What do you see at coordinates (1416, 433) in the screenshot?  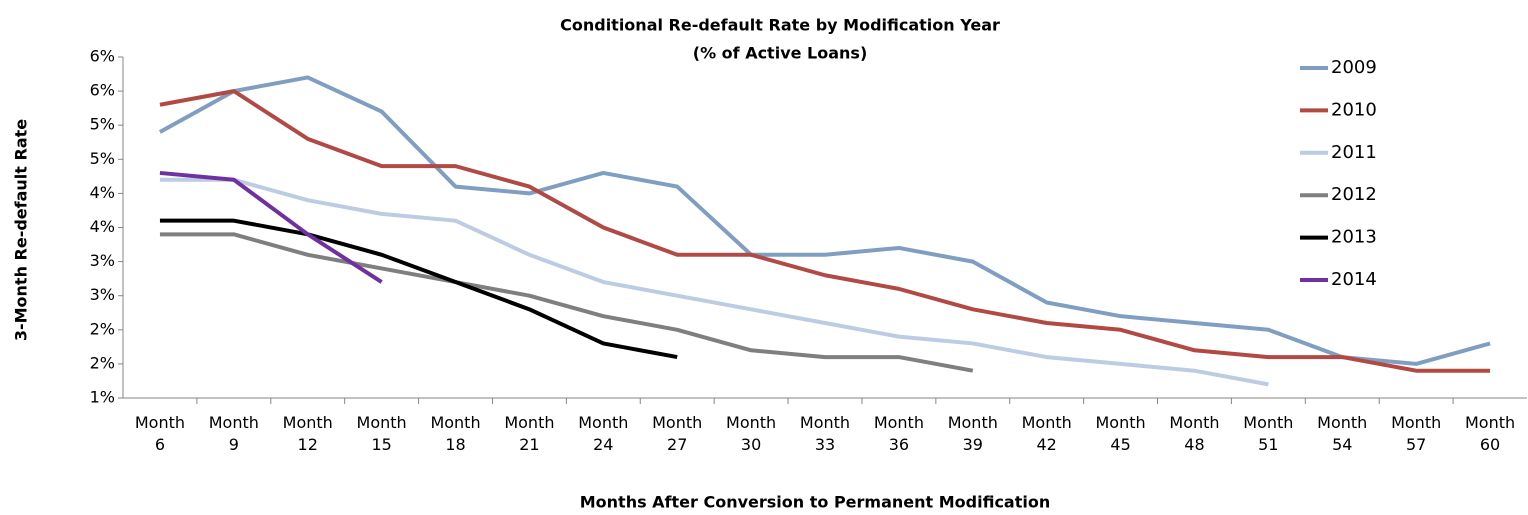 I see `x-tick-label: Month 57` at bounding box center [1416, 433].